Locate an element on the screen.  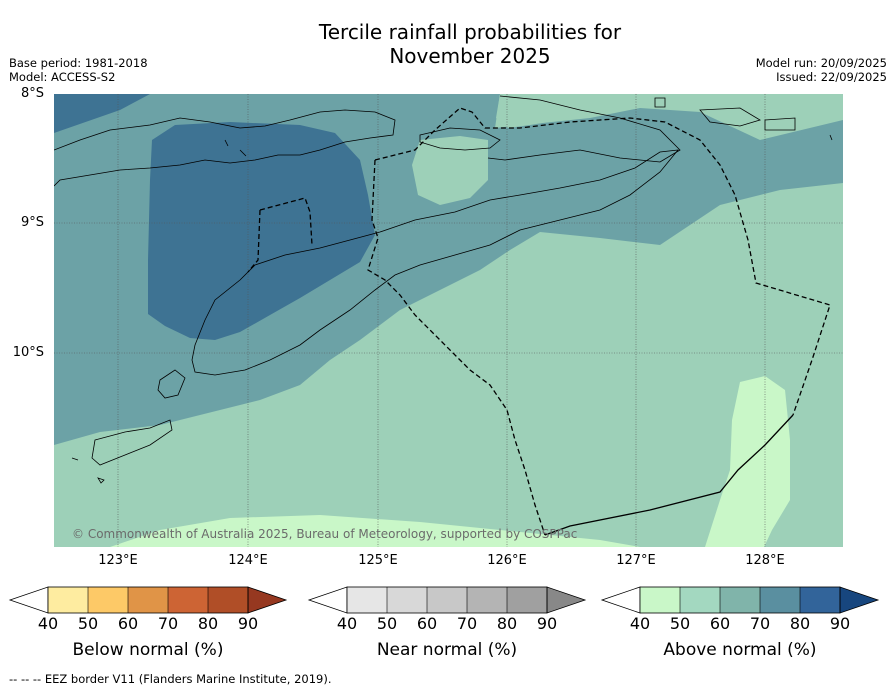
lat-label-9s: 9°S is located at coordinates (32, 222).